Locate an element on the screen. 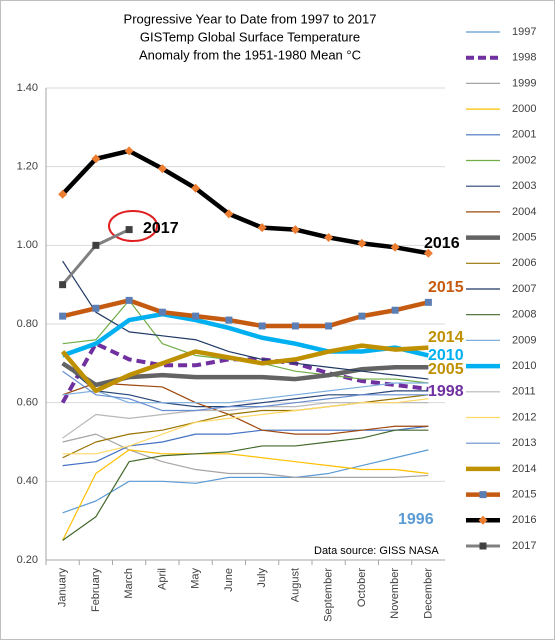 The width and height of the screenshot is (555, 640). legend-label: 2007 is located at coordinates (524, 289).